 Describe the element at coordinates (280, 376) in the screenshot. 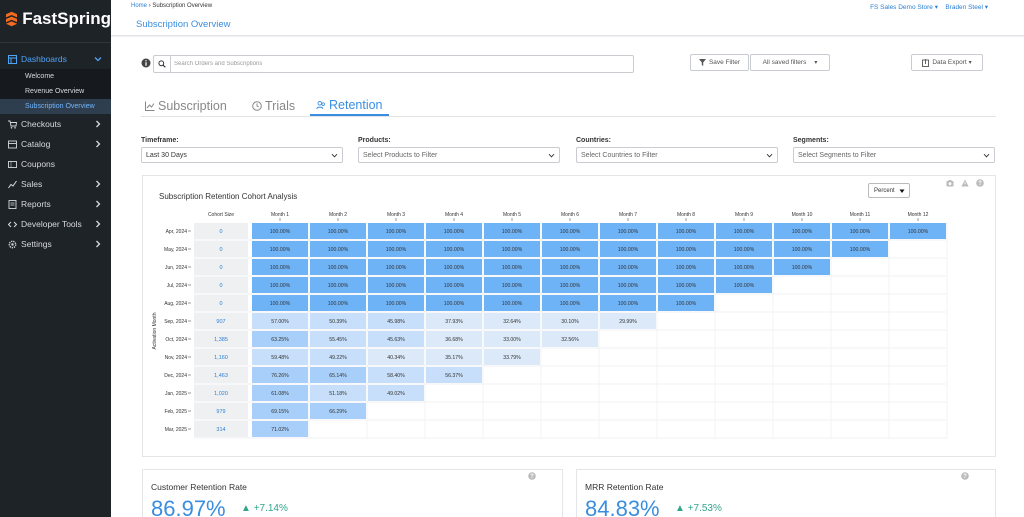

I see `cohort-cell-value: 76.26%` at that location.